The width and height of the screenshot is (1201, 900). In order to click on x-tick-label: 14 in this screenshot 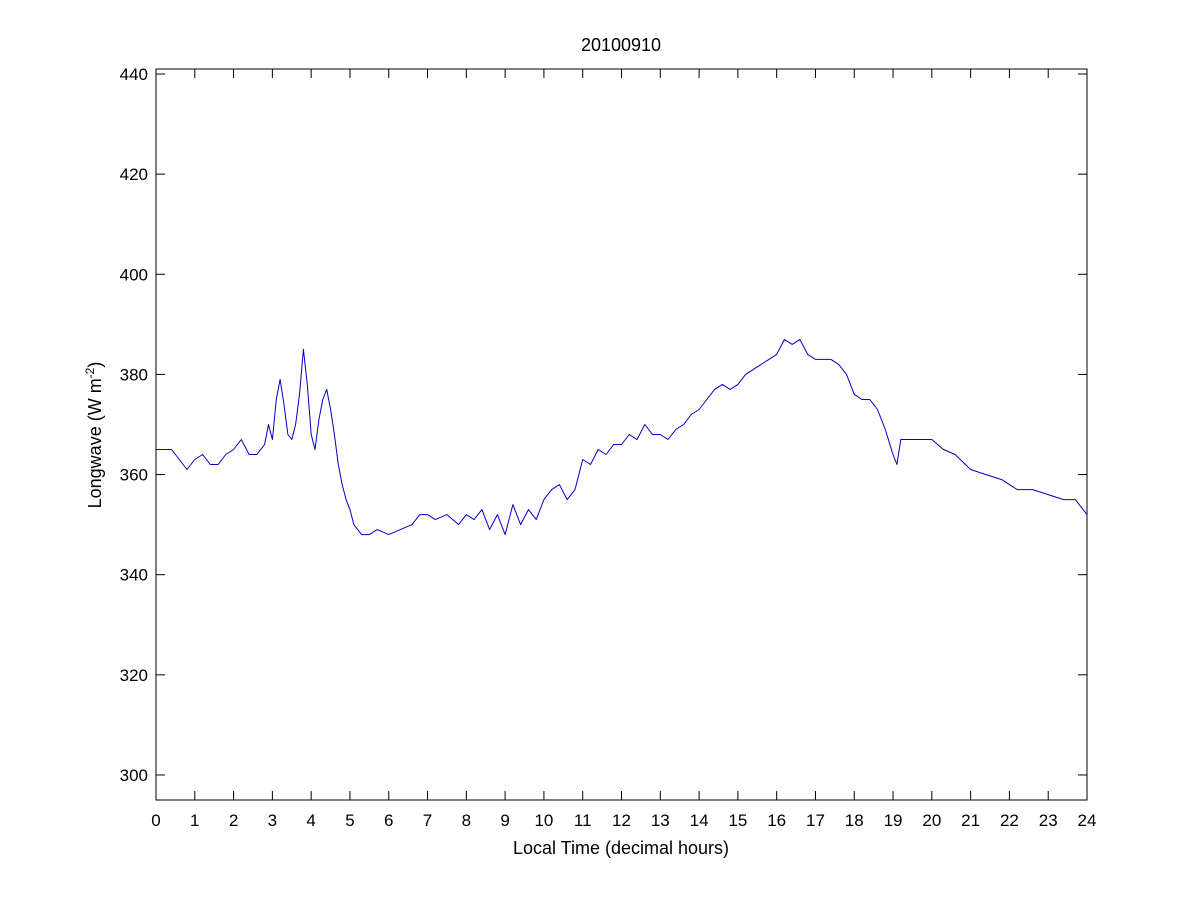, I will do `click(699, 820)`.